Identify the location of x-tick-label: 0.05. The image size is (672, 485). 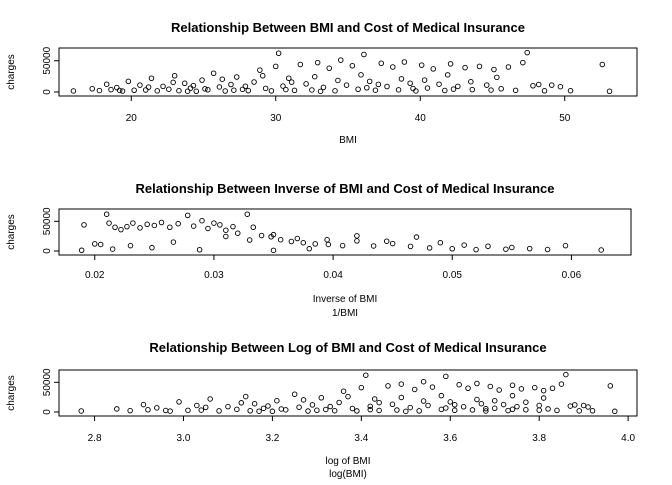
(453, 275).